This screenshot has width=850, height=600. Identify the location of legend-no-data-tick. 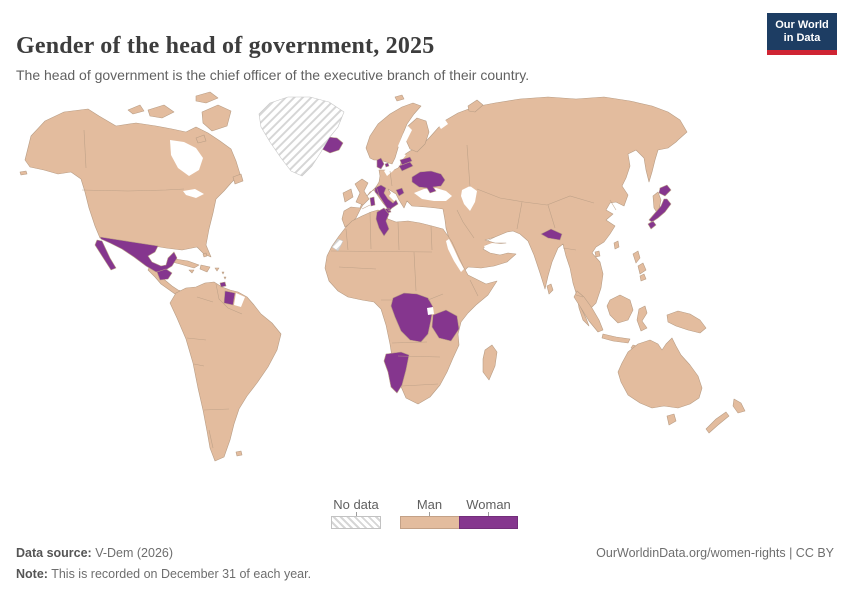
(356, 514).